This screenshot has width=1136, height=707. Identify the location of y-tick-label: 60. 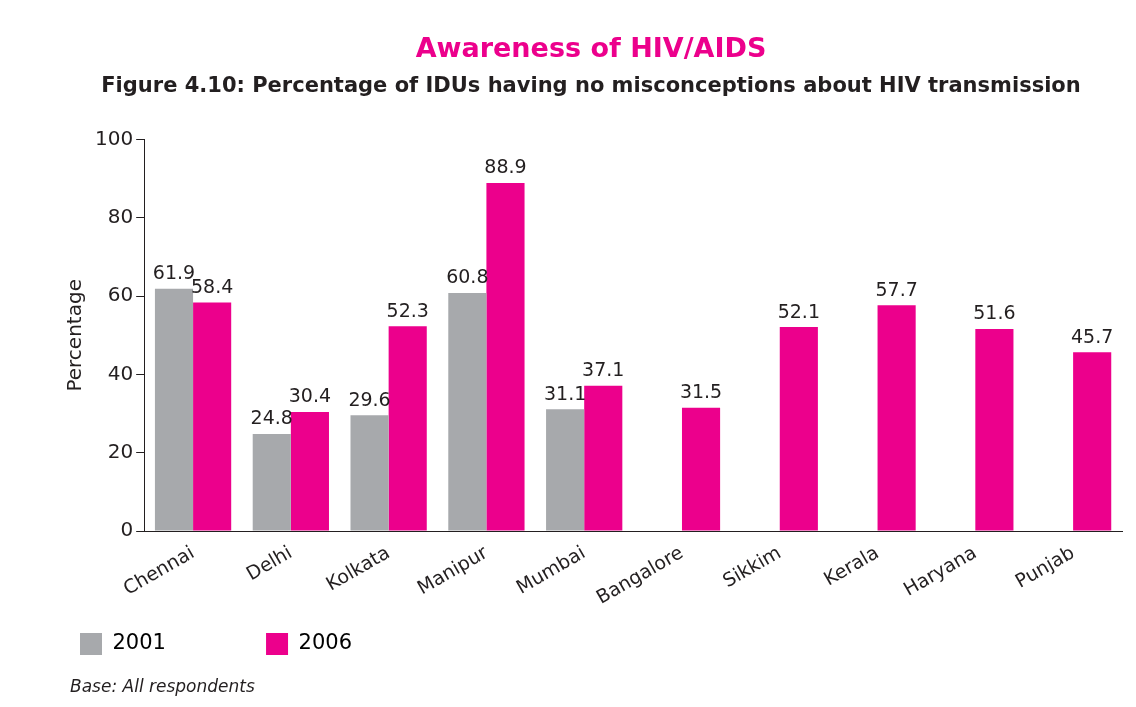
(120, 294).